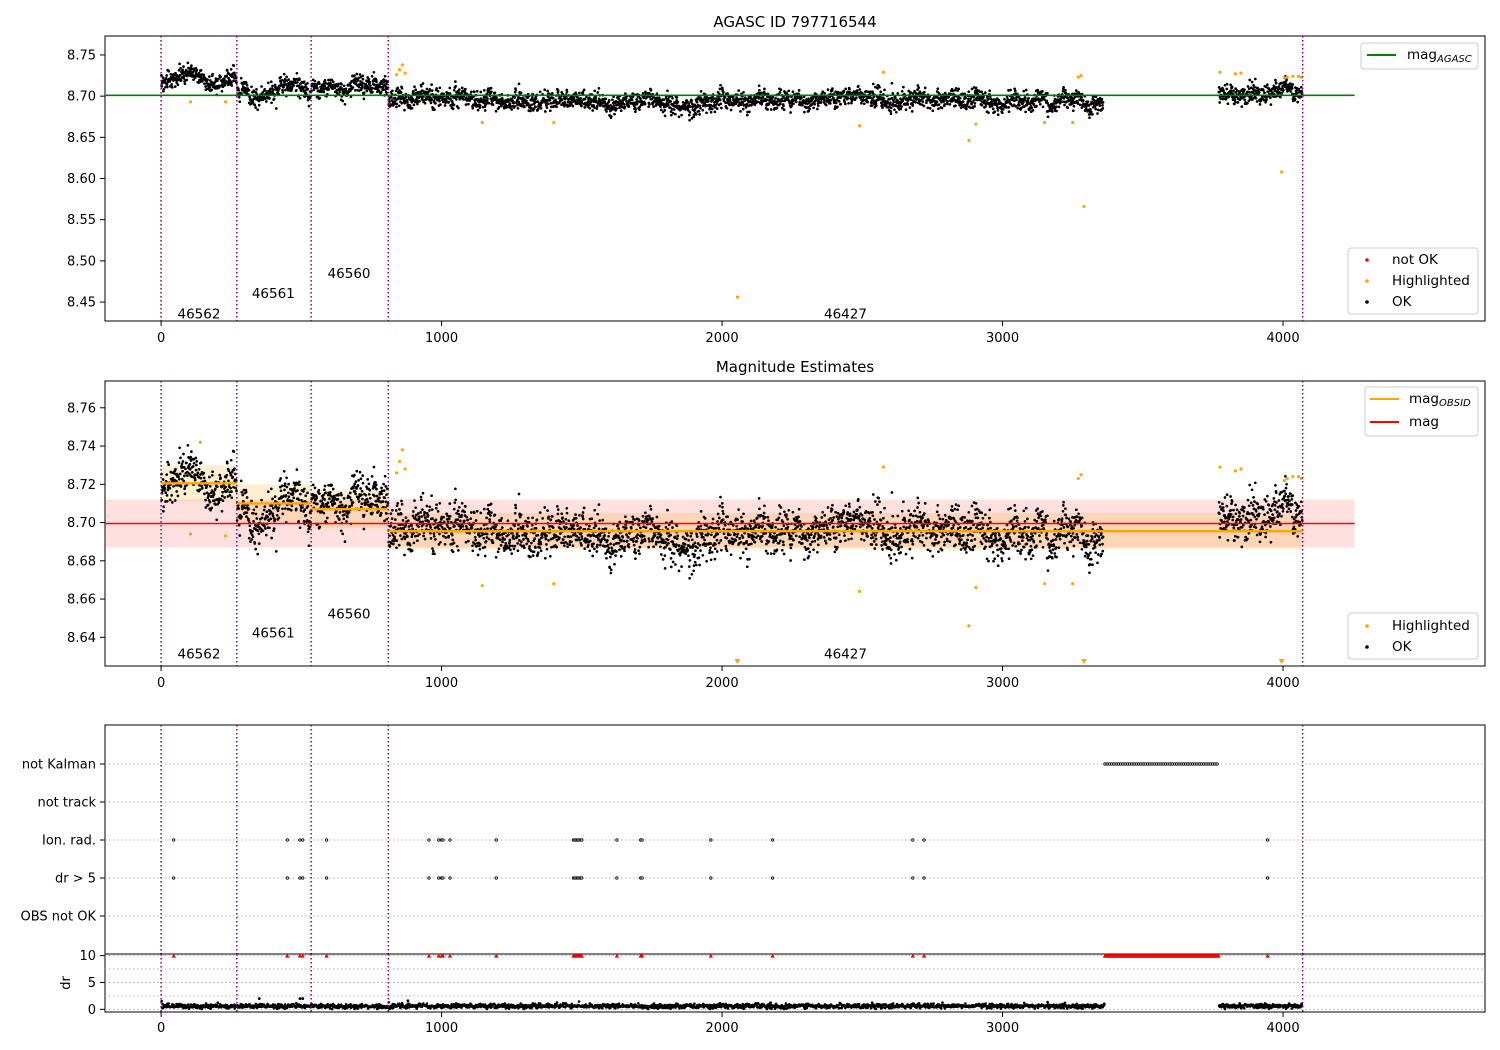  I want to click on y-tick-label: 8.60, so click(81, 179).